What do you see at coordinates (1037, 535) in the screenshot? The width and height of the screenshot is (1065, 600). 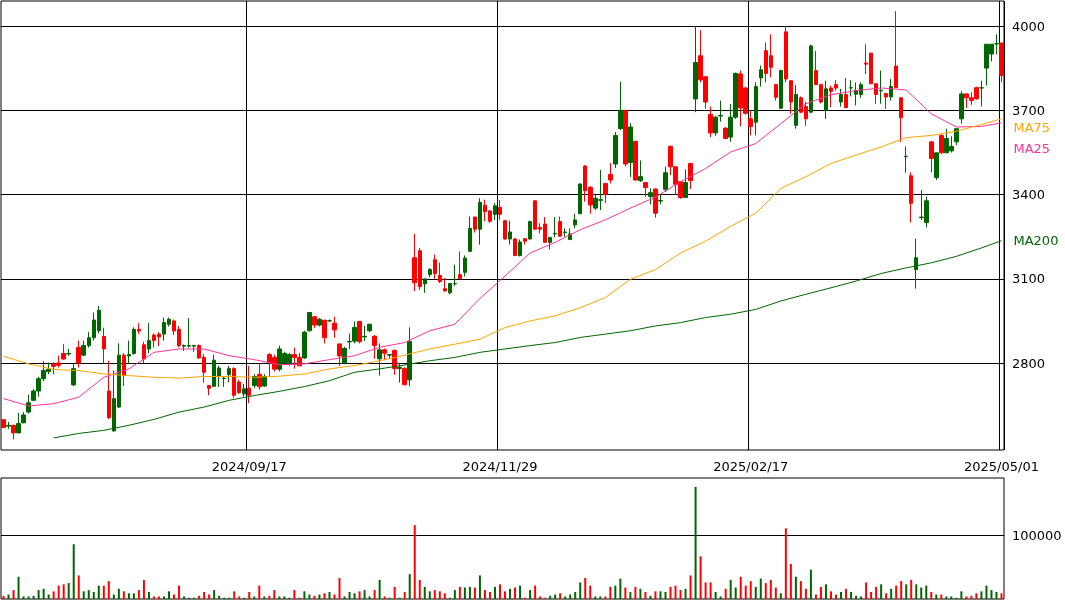 I see `y-tick-label: 100000` at bounding box center [1037, 535].